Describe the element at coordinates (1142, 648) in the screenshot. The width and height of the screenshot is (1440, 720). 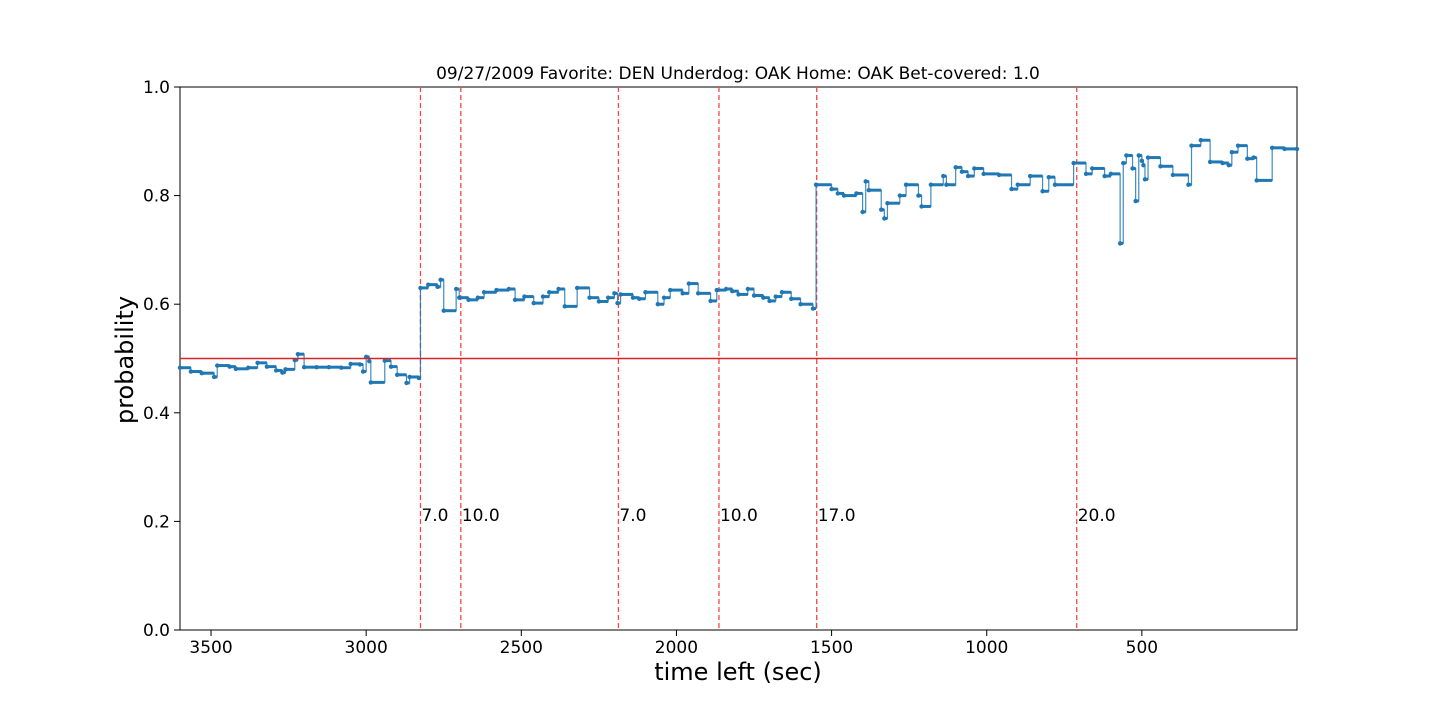
I see `x-tick-label: 500` at that location.